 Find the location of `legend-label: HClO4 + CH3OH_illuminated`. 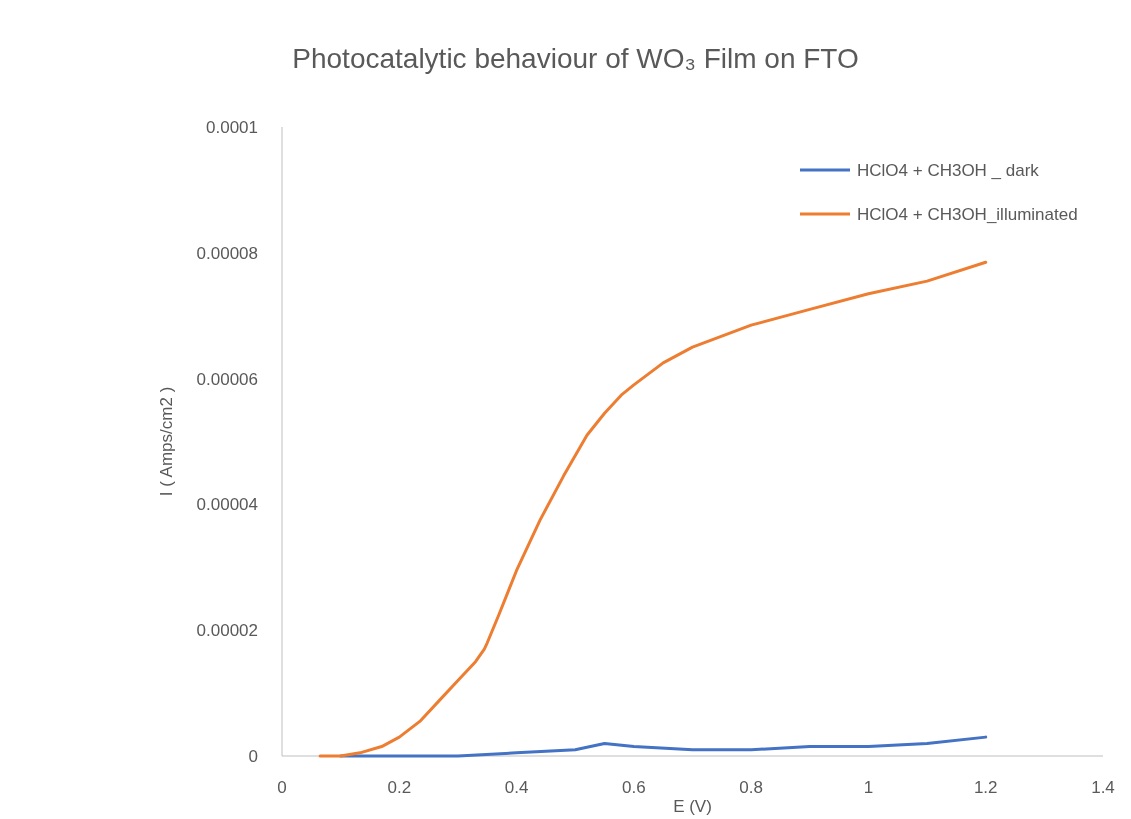

legend-label: HClO4 + CH3OH_illuminated is located at coordinates (967, 214).